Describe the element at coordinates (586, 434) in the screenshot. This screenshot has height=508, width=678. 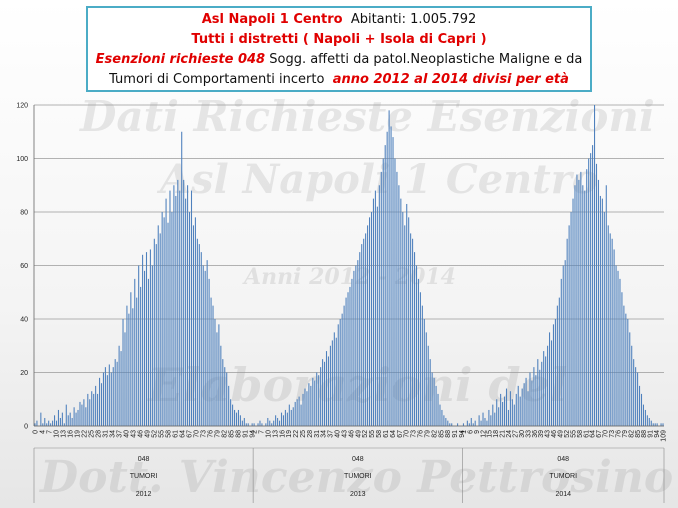
I see `x-tick-label: 61` at that location.